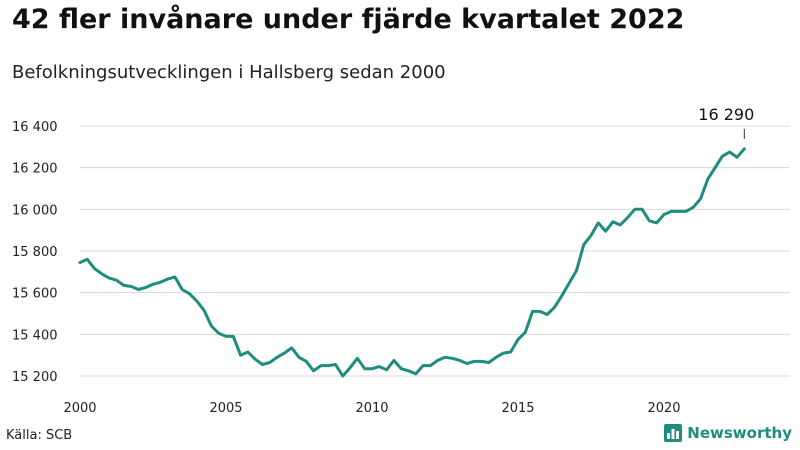  I want to click on brand-logo: Newsworthy, so click(728, 433).